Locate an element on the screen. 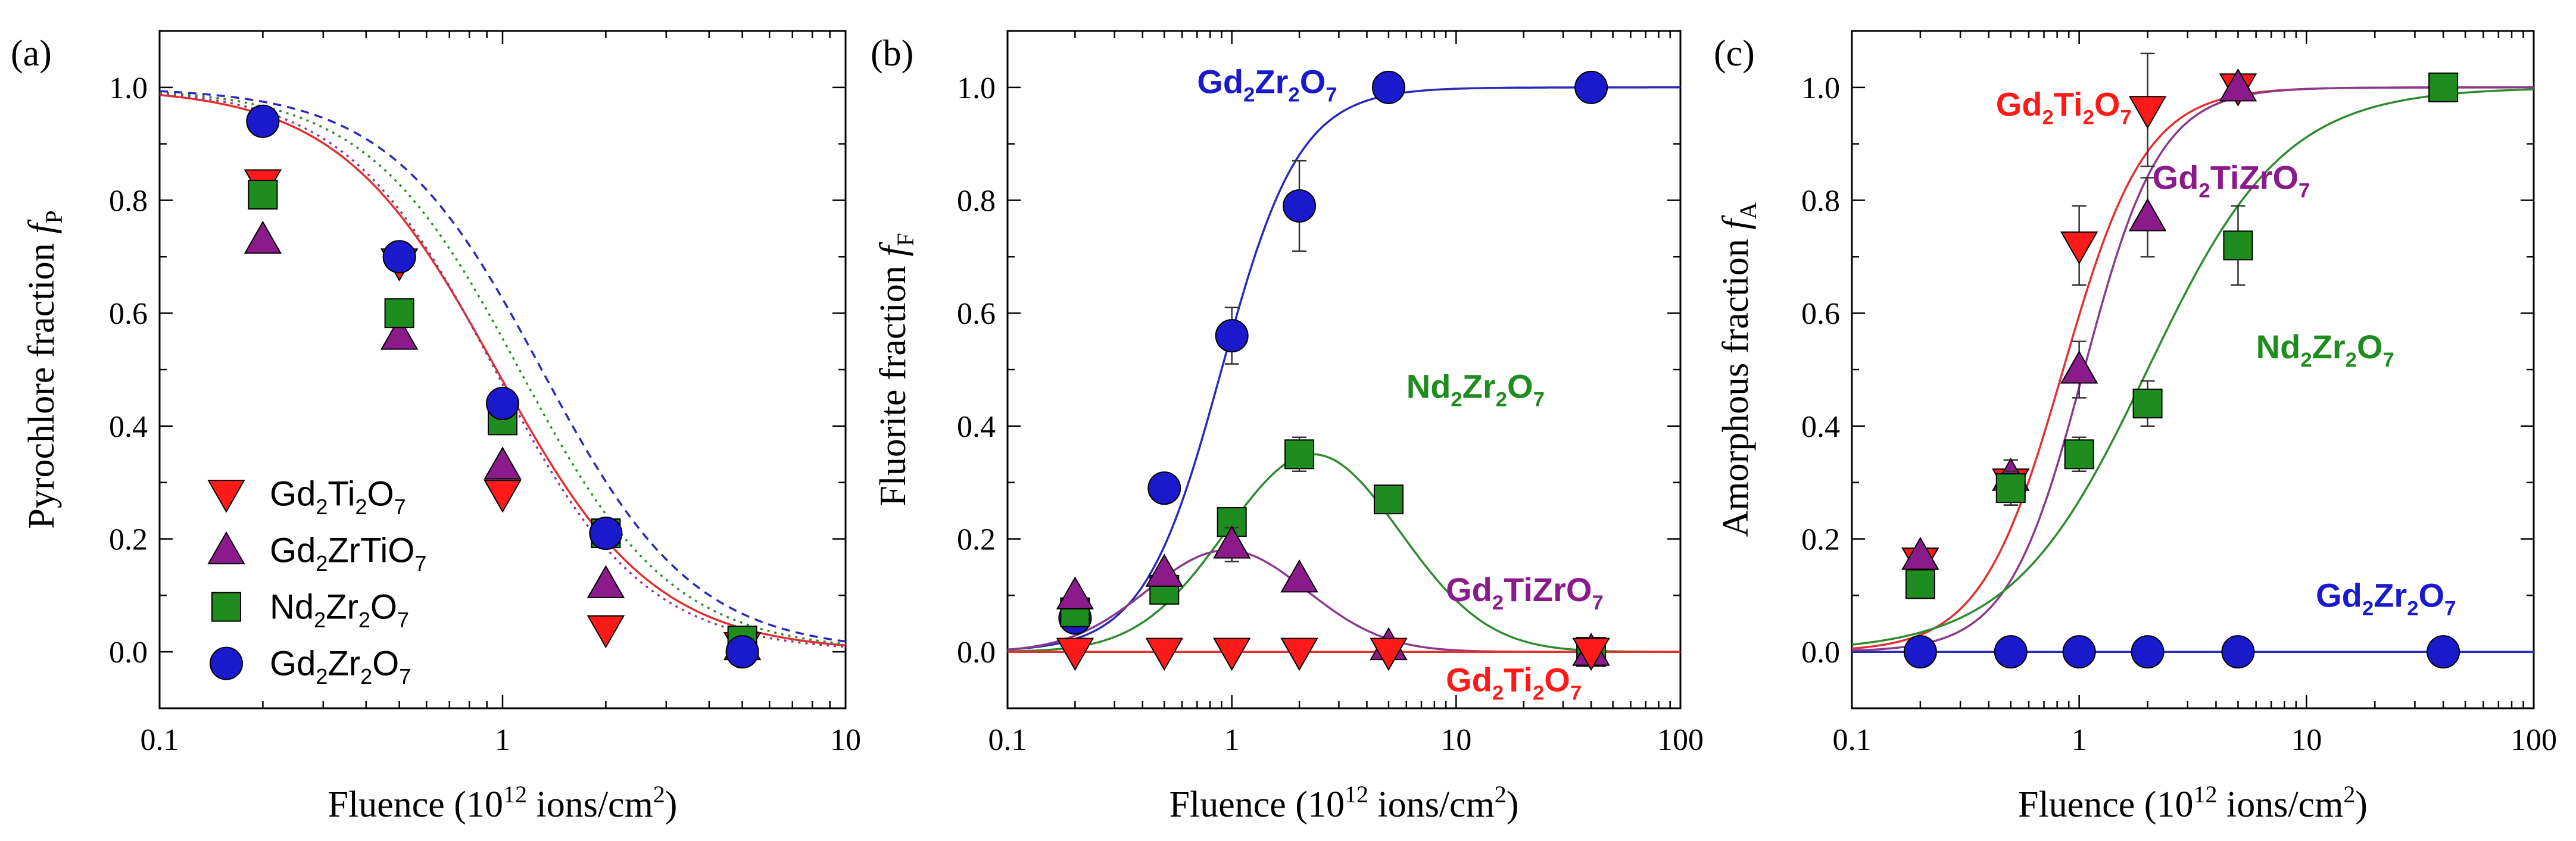  panel-label: (b) is located at coordinates (892, 54).